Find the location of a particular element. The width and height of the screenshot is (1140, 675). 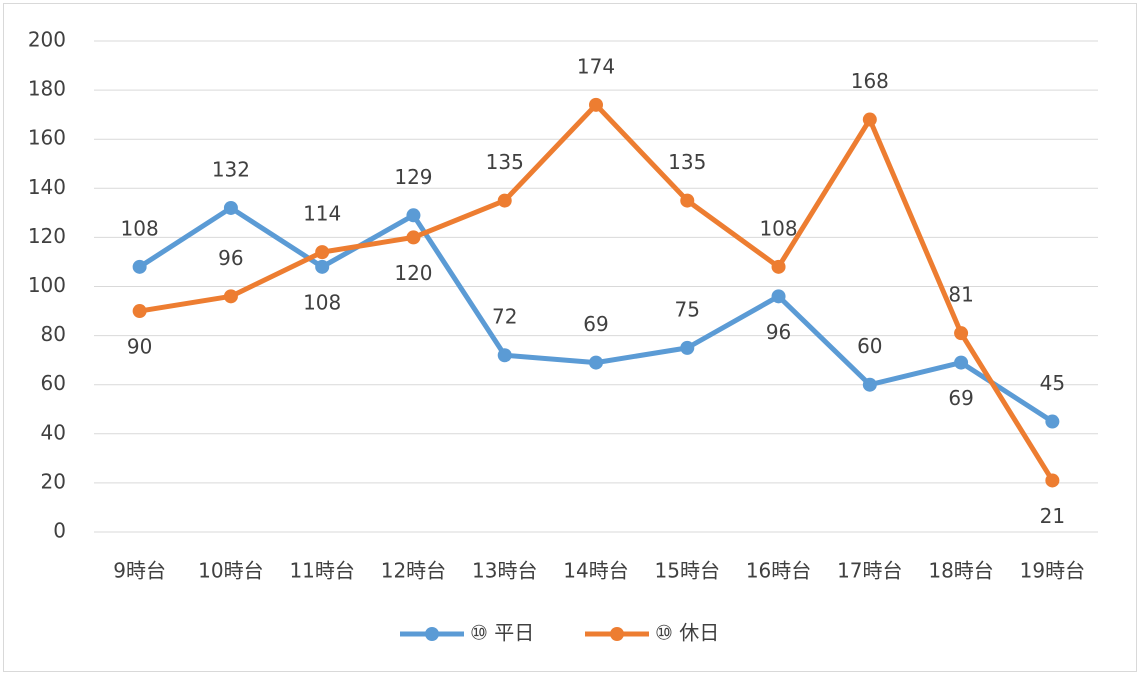

data-label: 129 is located at coordinates (413, 177).